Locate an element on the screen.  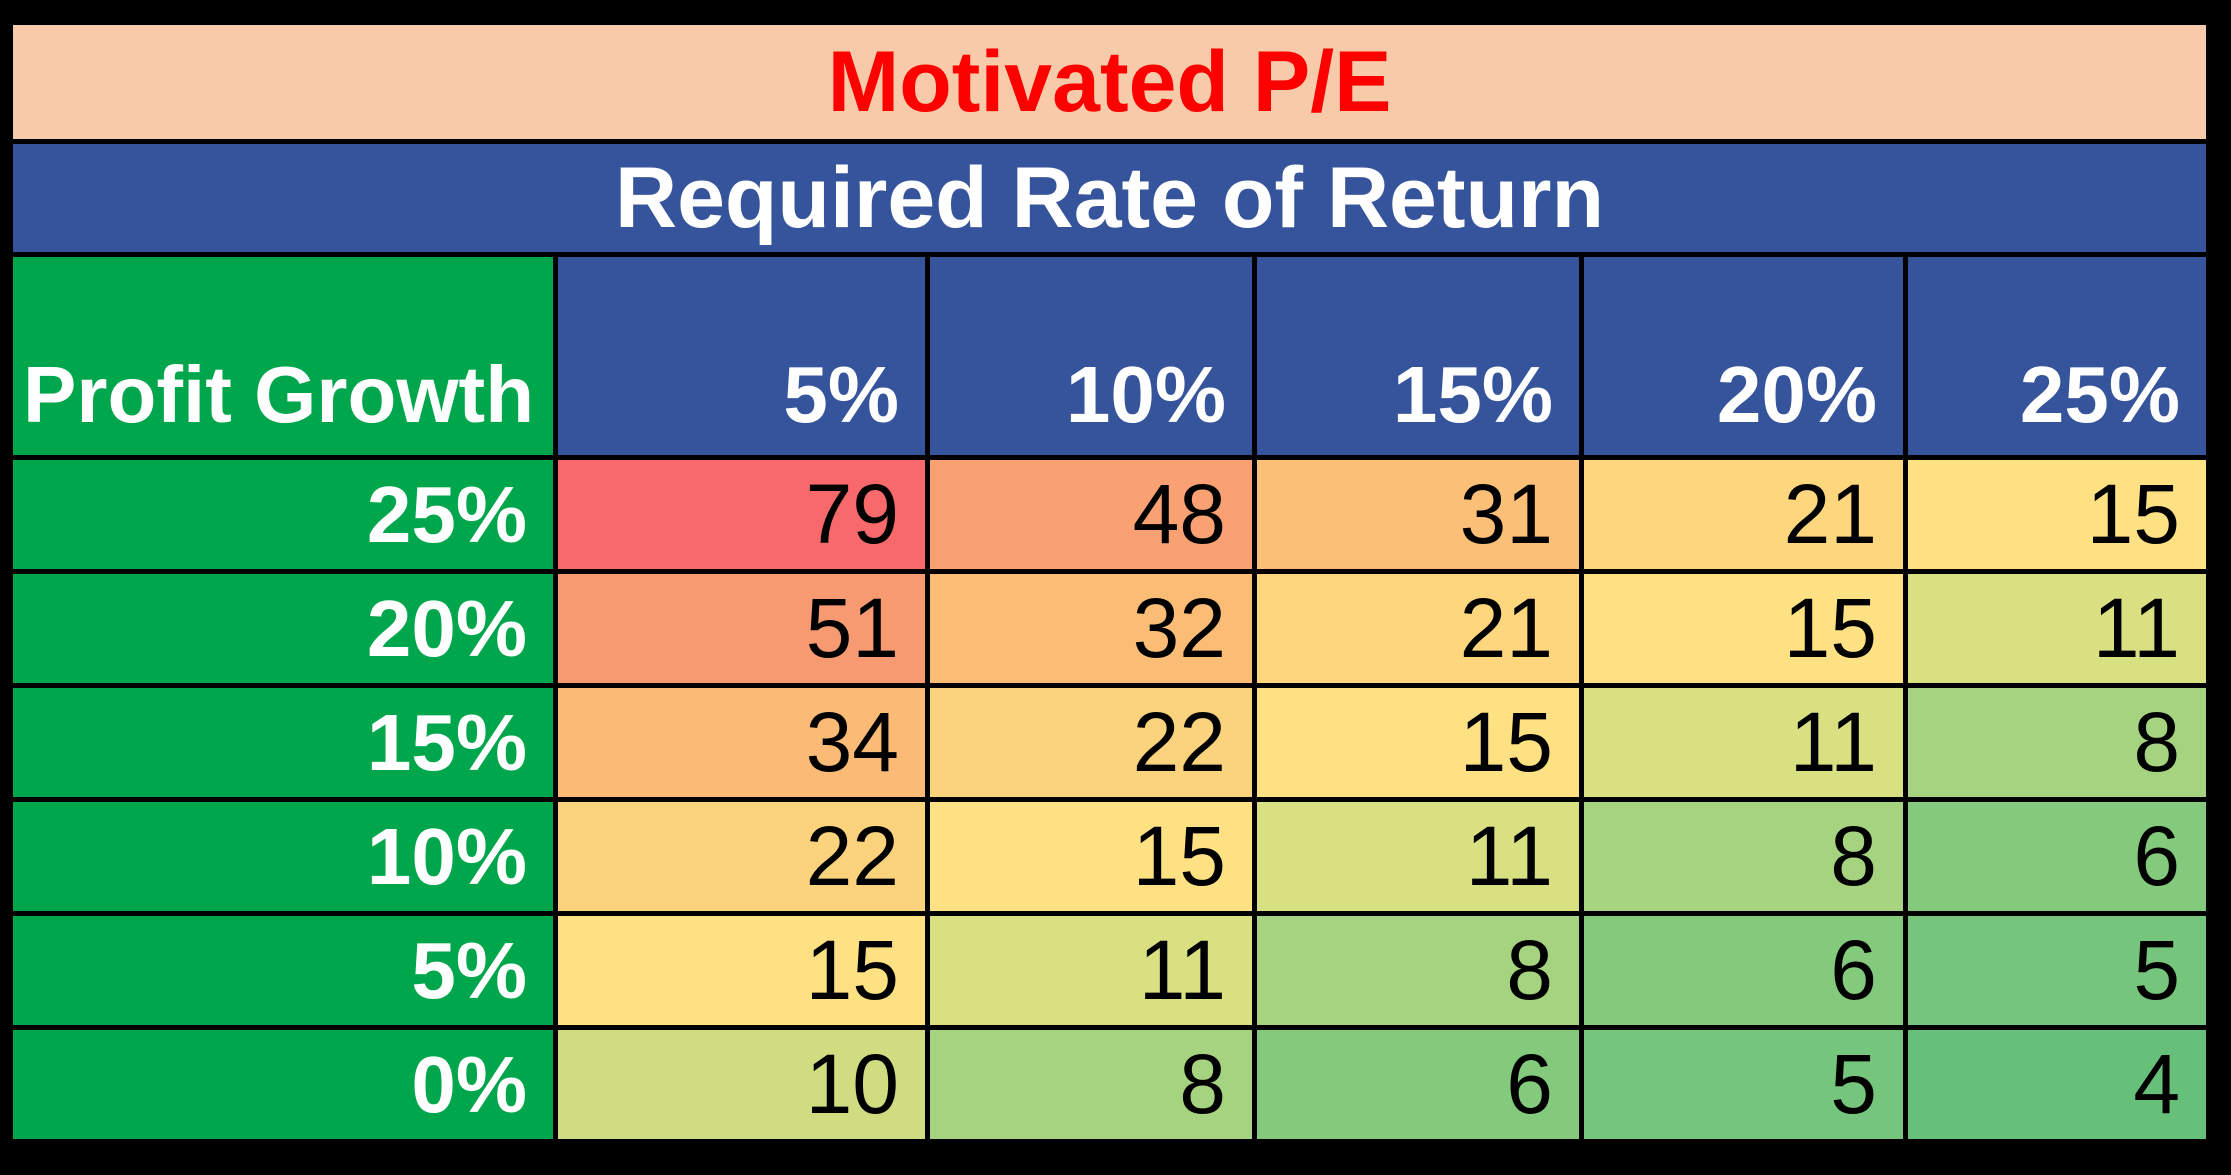
value-cell: 32 is located at coordinates (1091, 628).